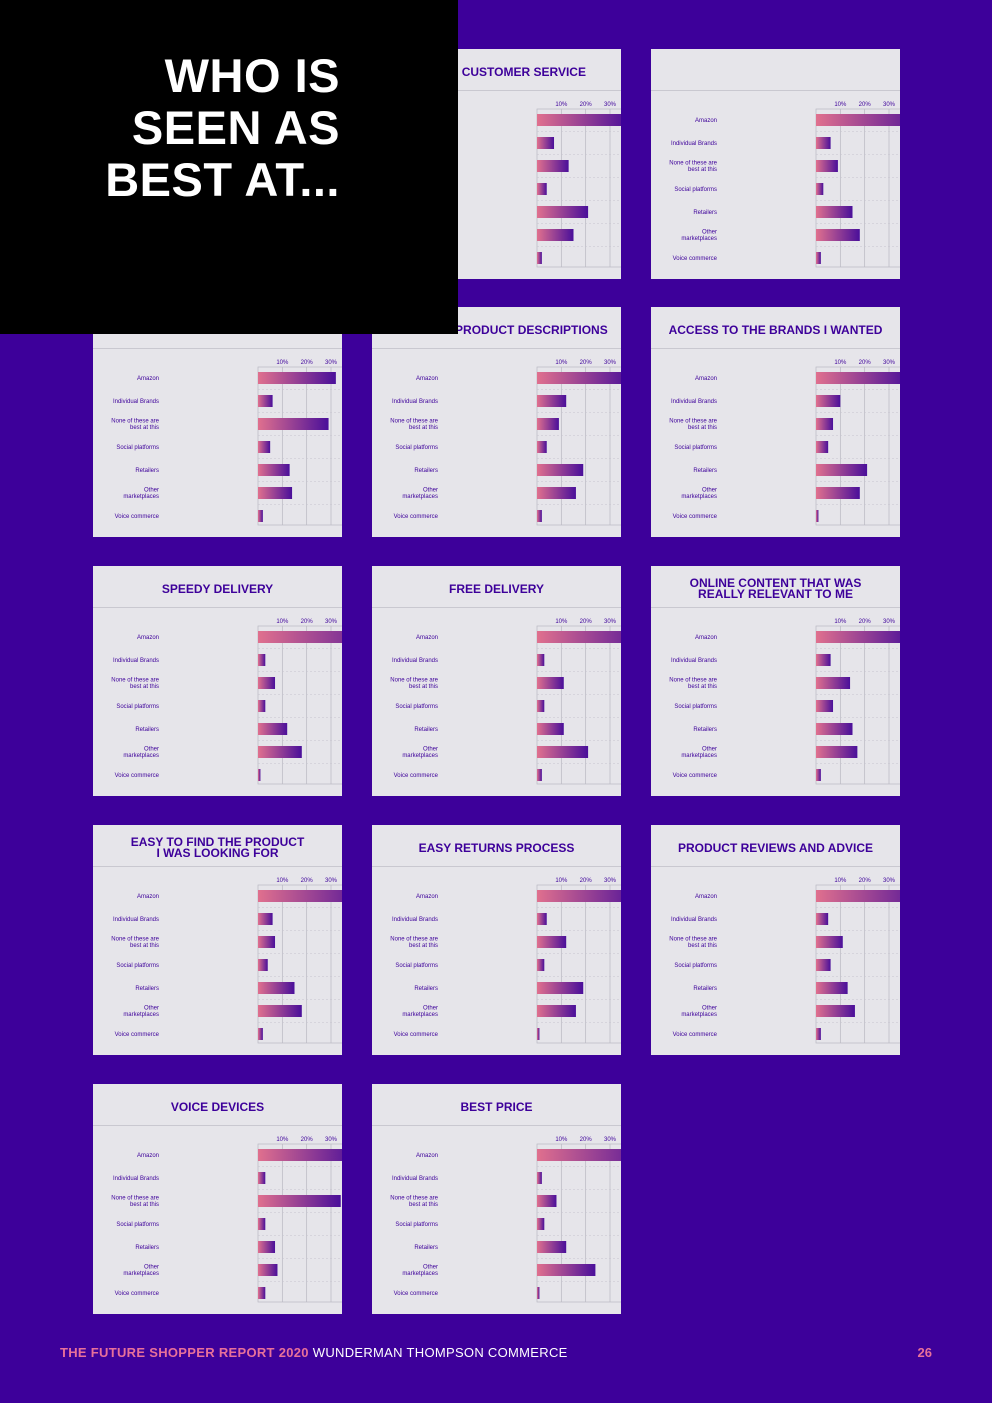 The image size is (992, 1403). Describe the element at coordinates (496, 1106) in the screenshot. I see `chart-title: BEST PRICE` at that location.